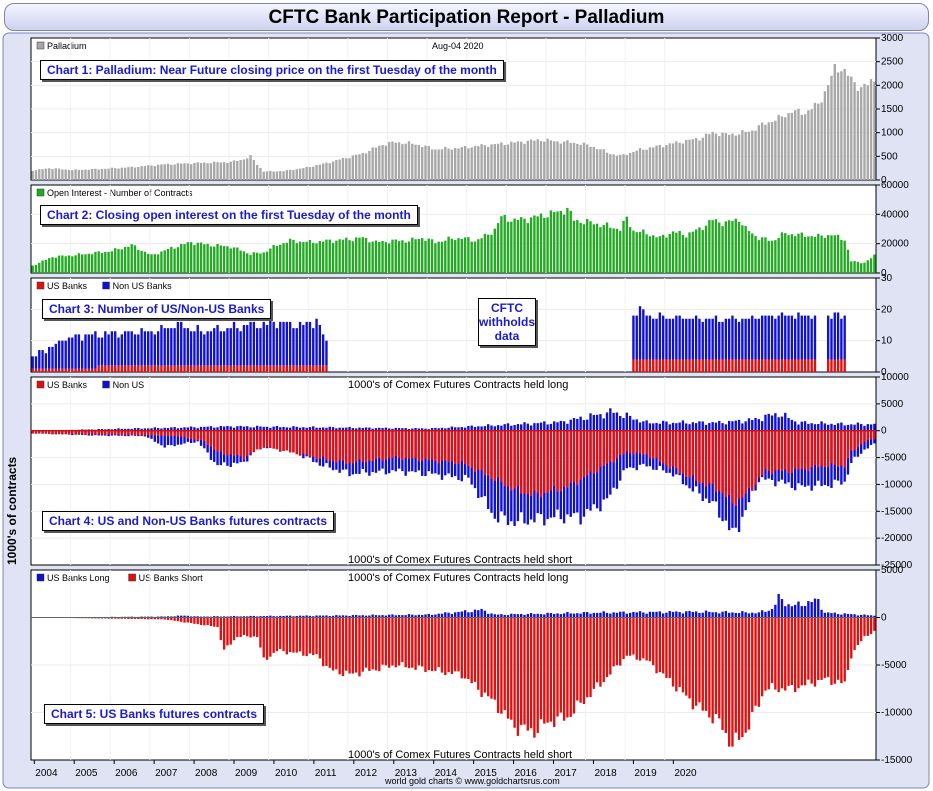 This screenshot has height=791, width=933. Describe the element at coordinates (887, 341) in the screenshot. I see `chart3-ytick-label: 10` at that location.